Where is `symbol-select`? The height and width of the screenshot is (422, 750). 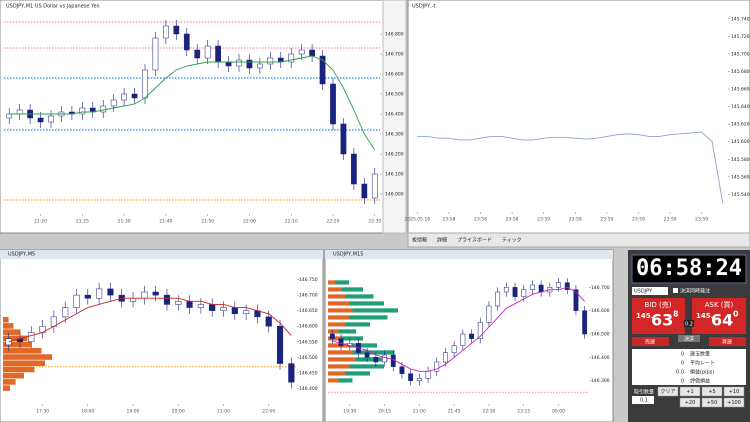
symbol-select is located at coordinates (650, 291).